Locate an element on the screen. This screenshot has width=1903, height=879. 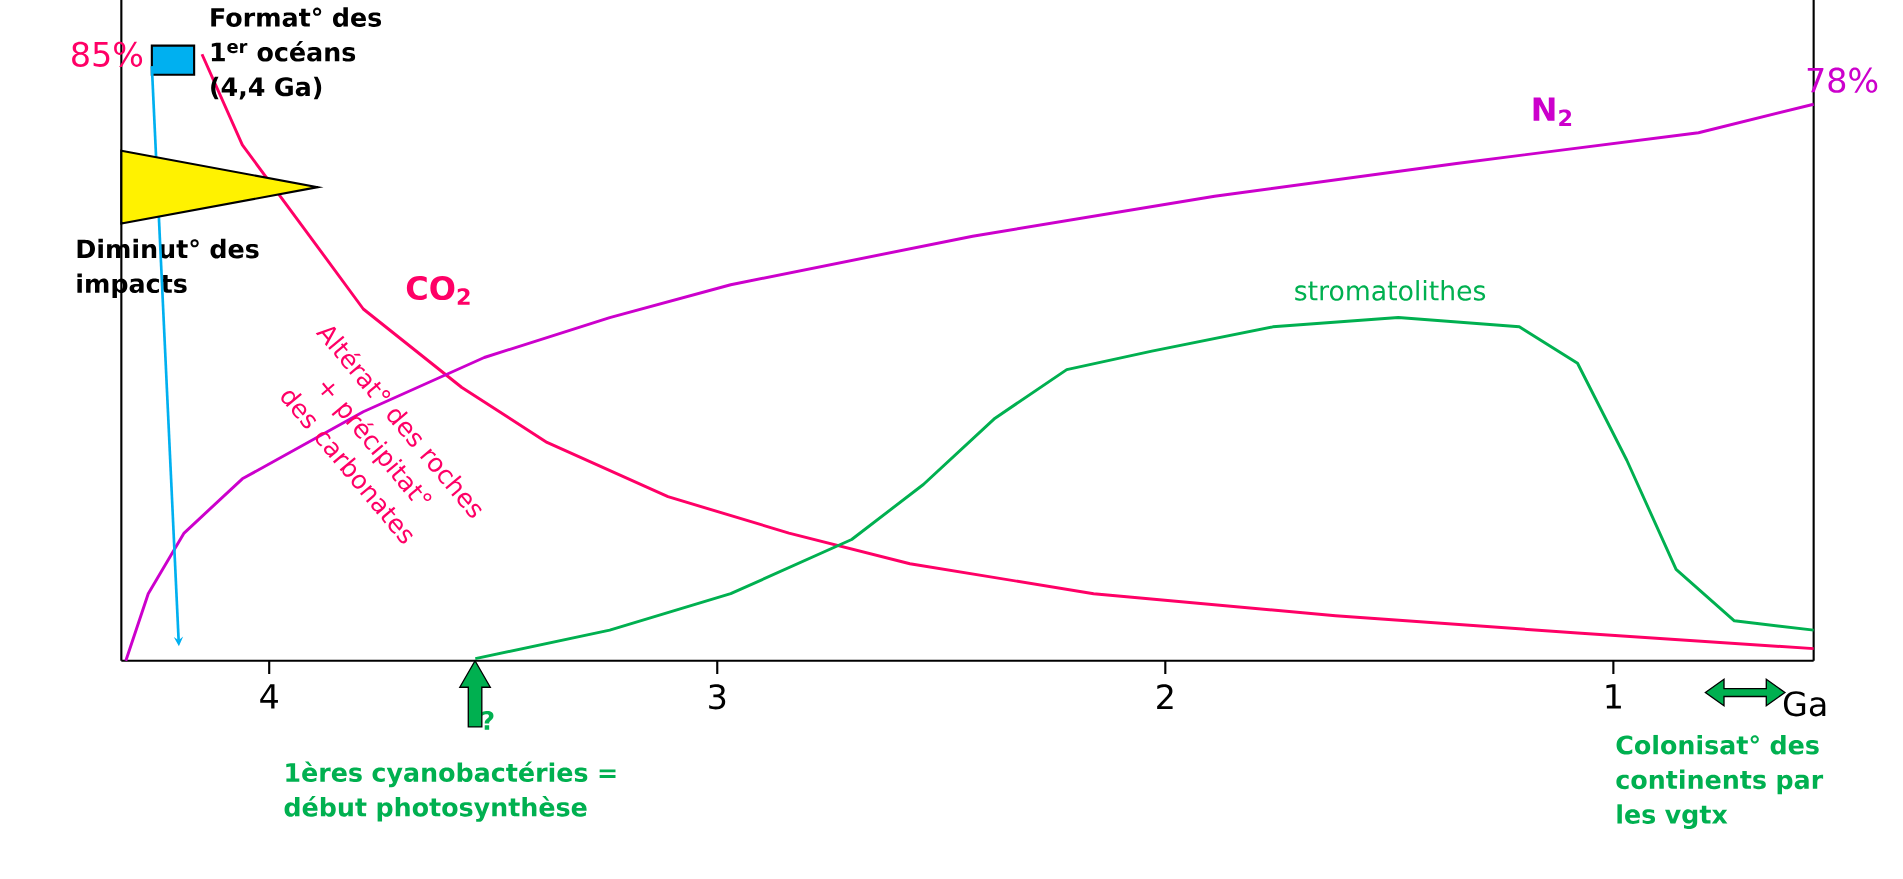
x-tick-label: 3 is located at coordinates (717, 697).